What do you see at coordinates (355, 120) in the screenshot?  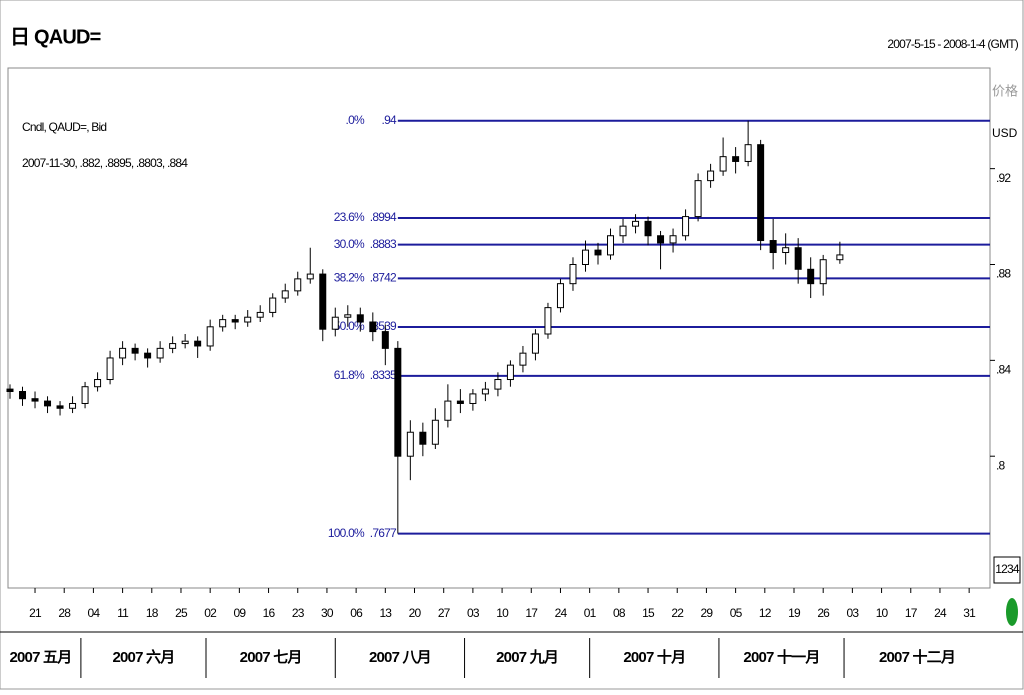 I see `fib-pct: .0%` at bounding box center [355, 120].